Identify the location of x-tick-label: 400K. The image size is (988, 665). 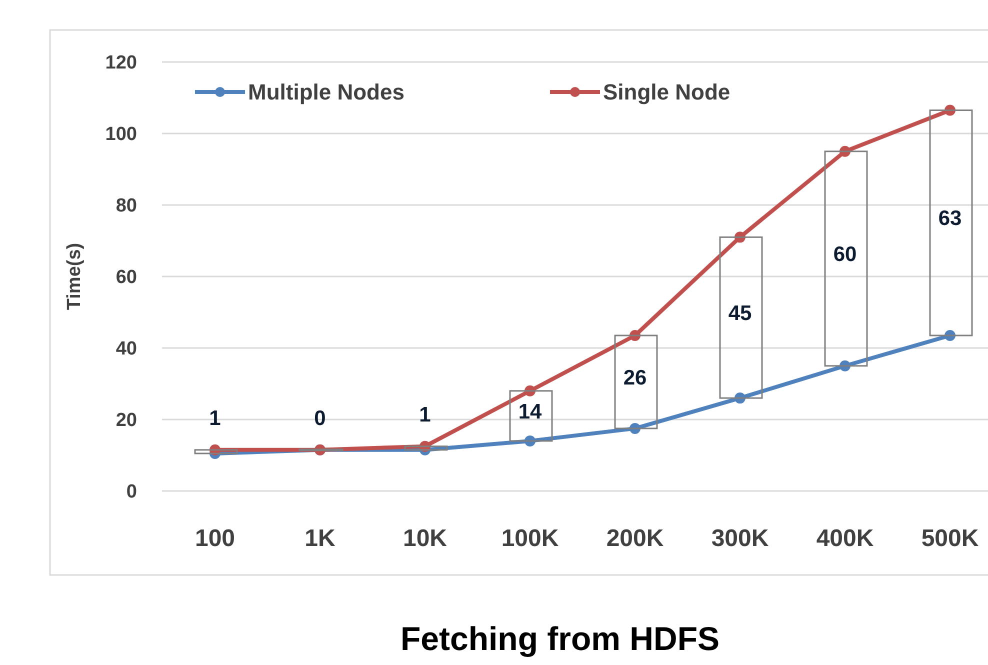
(845, 538).